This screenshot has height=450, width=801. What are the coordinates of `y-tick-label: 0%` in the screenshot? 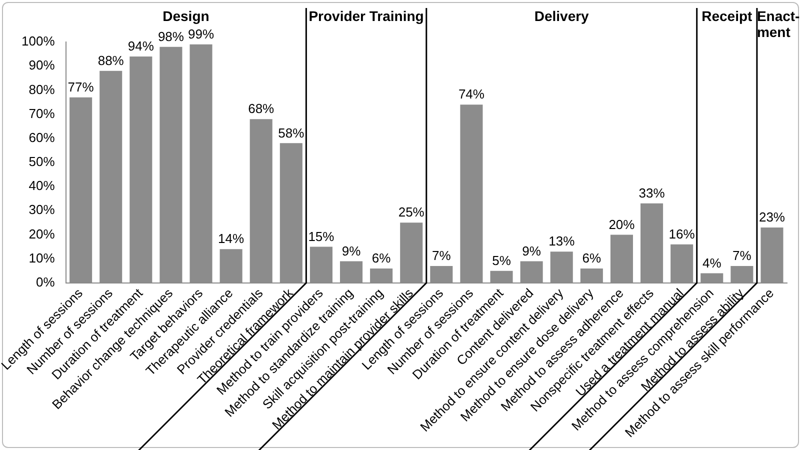 It's located at (46, 282).